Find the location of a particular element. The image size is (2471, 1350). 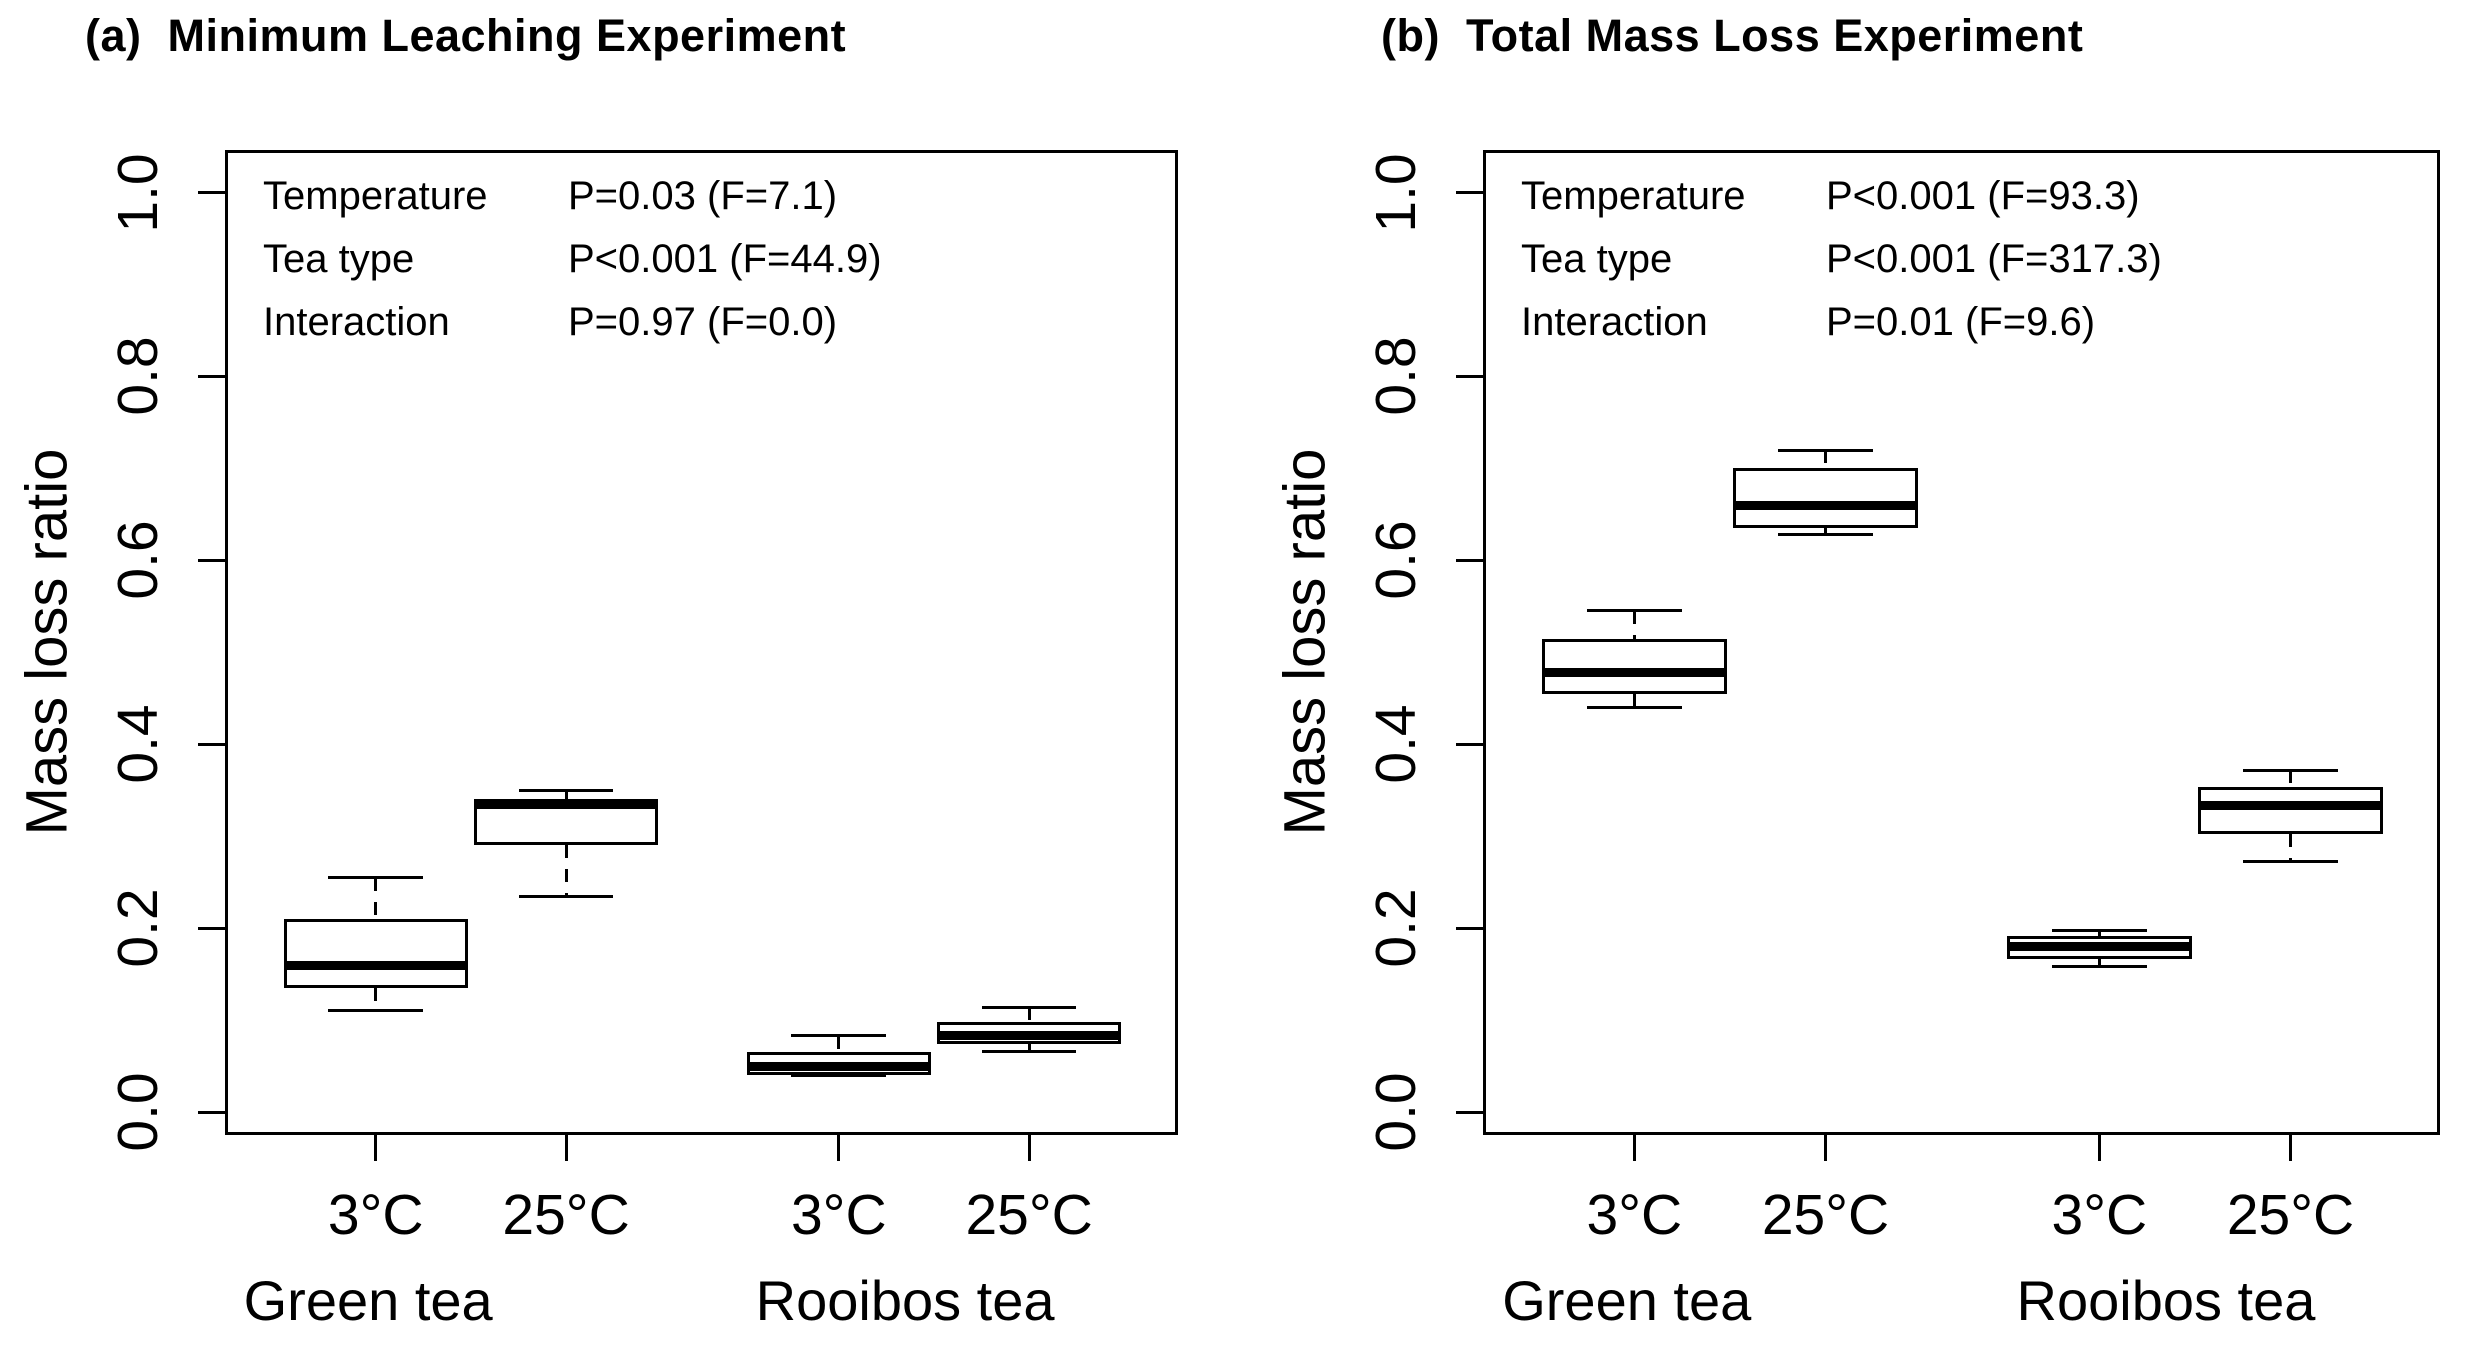

boxplot-rooibos-tea-3-c-cap-lower is located at coordinates (2099, 967).